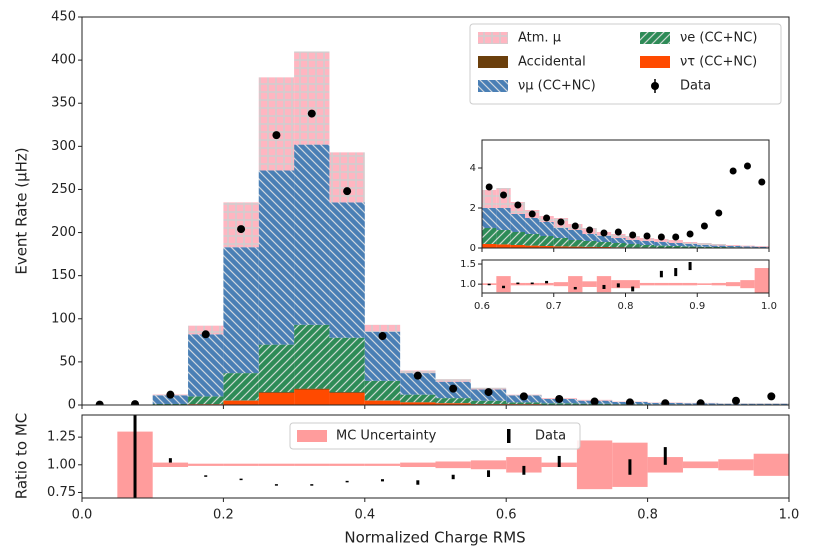 The height and width of the screenshot is (554, 830). Describe the element at coordinates (769, 306) in the screenshot. I see `x-tick-label: 1.0` at that location.